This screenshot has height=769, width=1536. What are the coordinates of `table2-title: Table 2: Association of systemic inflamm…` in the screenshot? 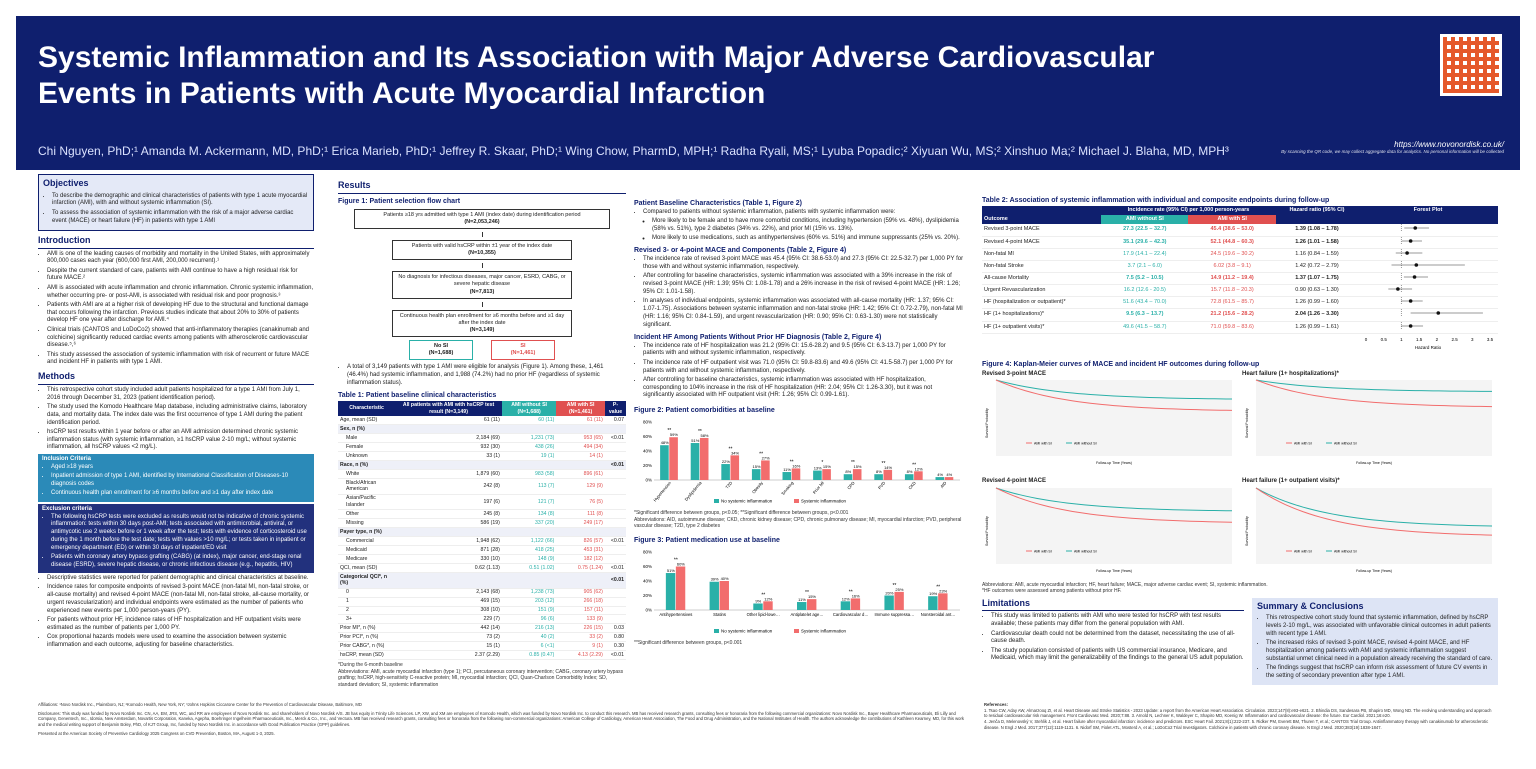 It's located at (1156, 200).